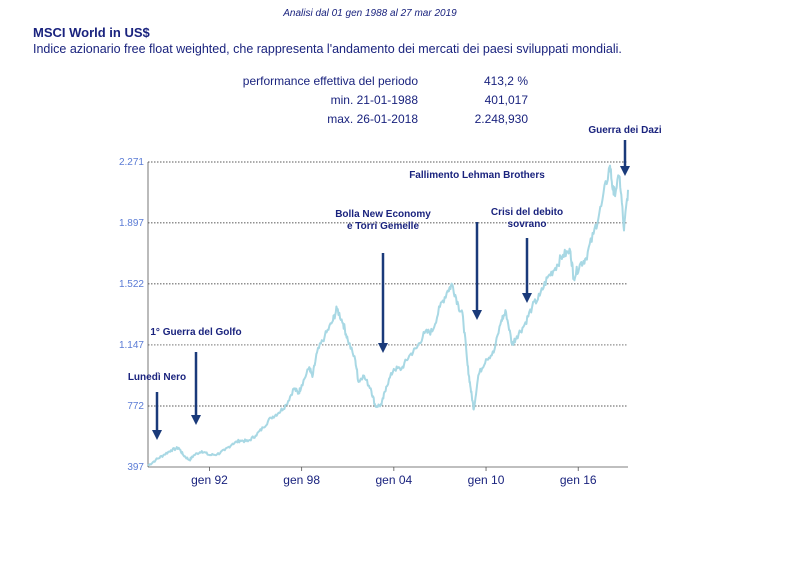 Image resolution: width=798 pixels, height=564 pixels. What do you see at coordinates (157, 377) in the screenshot?
I see `annotation-label: Lunedì Nero` at bounding box center [157, 377].